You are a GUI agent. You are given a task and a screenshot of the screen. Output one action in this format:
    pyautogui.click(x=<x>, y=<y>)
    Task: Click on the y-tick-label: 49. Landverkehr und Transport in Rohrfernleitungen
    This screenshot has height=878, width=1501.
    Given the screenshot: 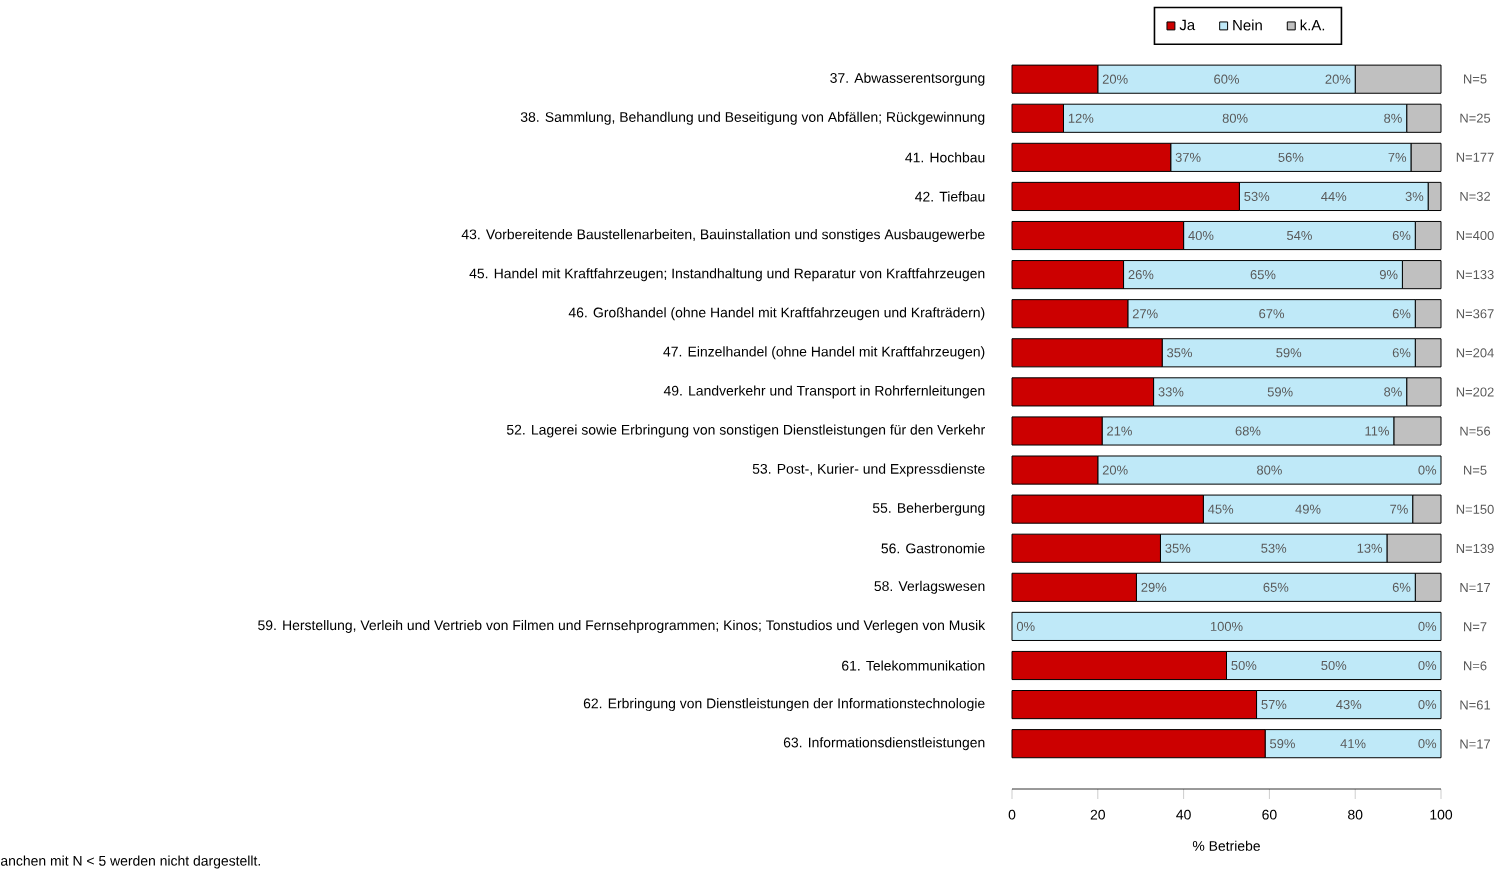 What is the action you would take?
    pyautogui.click(x=824, y=392)
    